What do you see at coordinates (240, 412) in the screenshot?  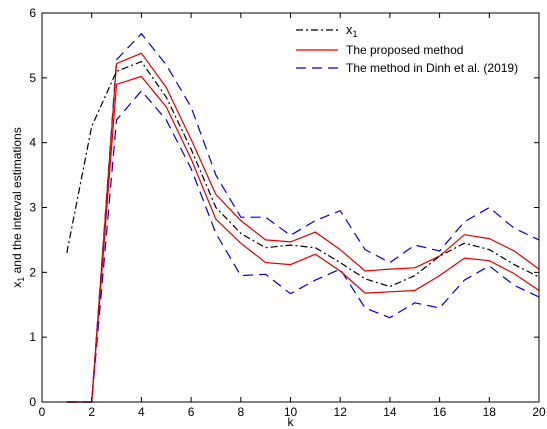 I see `x-tick-label: 8` at bounding box center [240, 412].